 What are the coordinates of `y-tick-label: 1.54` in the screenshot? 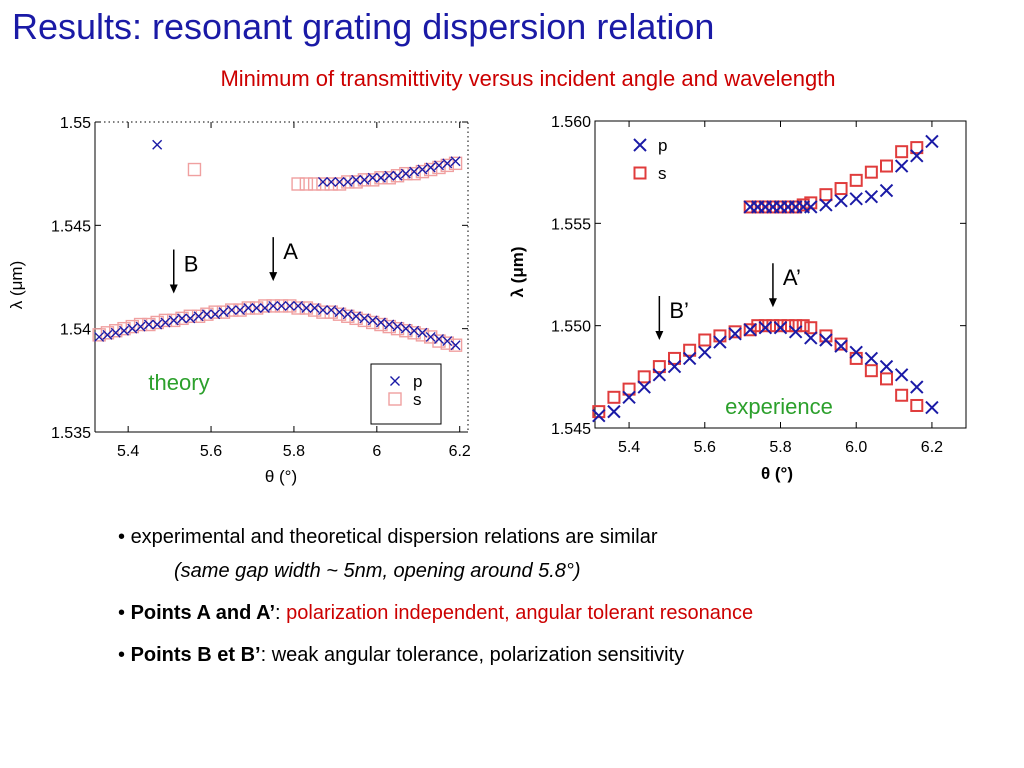 It's located at (75, 330).